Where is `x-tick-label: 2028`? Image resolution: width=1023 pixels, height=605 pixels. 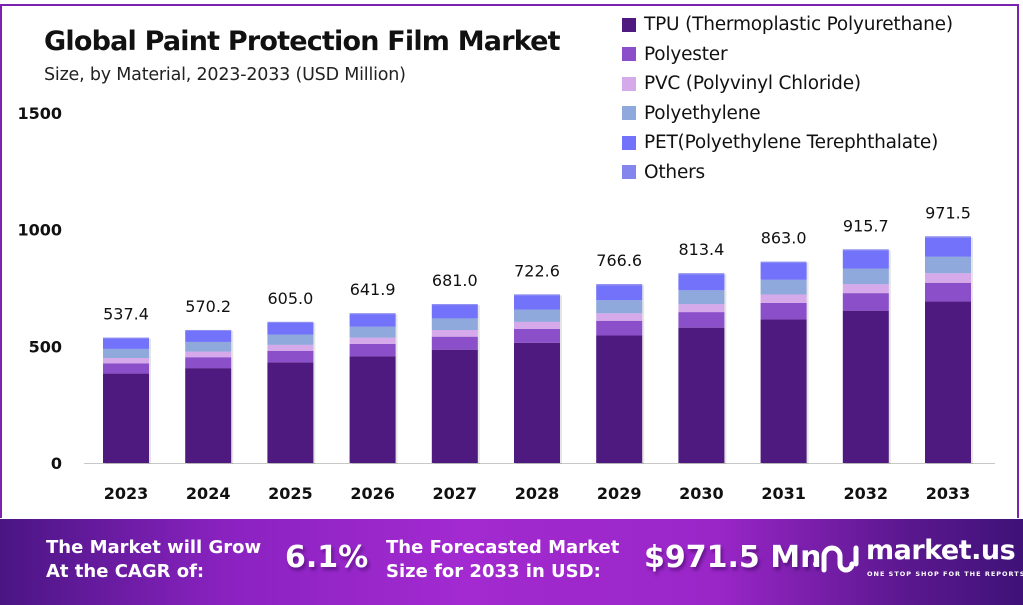
x-tick-label: 2028 is located at coordinates (537, 493).